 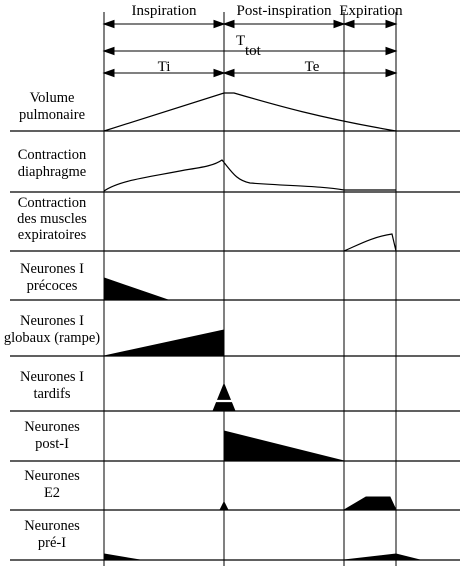 What do you see at coordinates (250, 112) in the screenshot?
I see `trace-volume-pulmonaire` at bounding box center [250, 112].